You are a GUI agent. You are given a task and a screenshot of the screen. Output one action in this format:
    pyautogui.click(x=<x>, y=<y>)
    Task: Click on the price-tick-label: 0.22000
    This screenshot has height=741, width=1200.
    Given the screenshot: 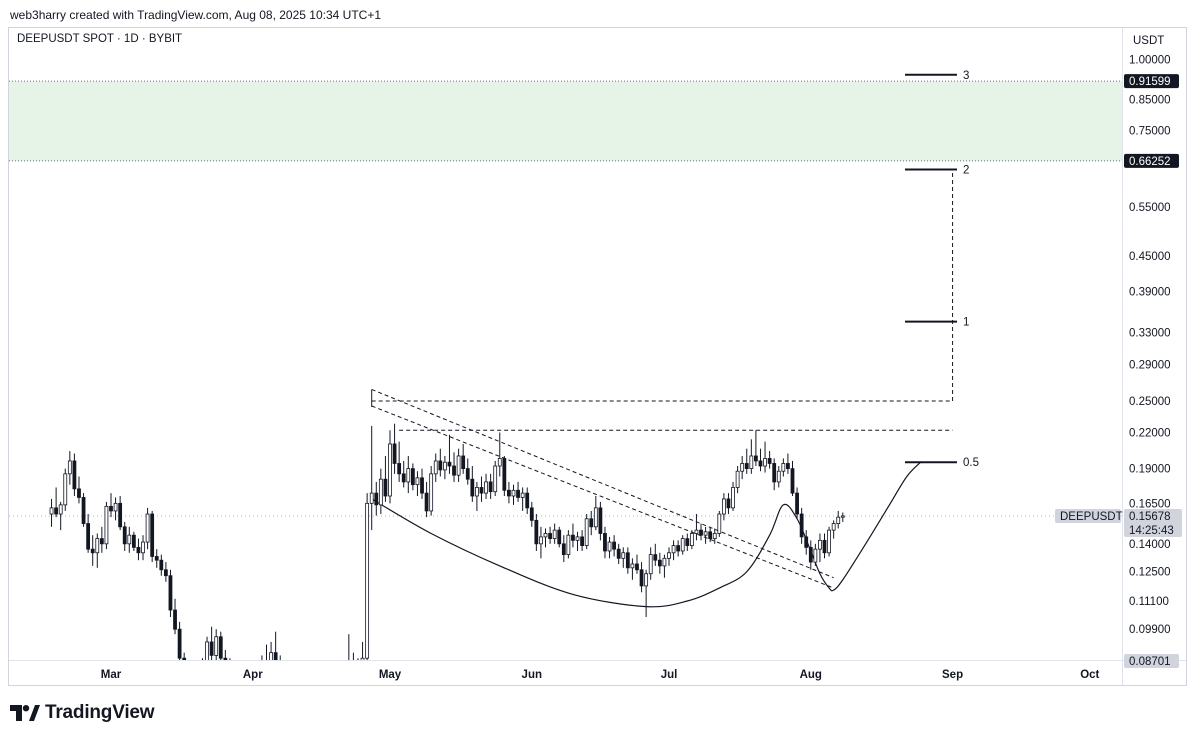 What is the action you would take?
    pyautogui.click(x=1150, y=433)
    